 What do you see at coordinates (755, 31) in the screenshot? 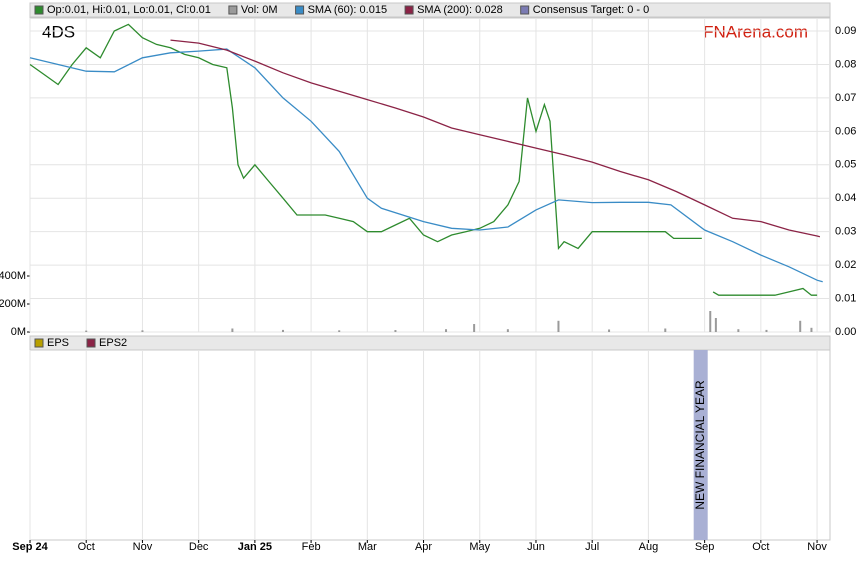
I see `brand: FNArena.com` at bounding box center [755, 31].